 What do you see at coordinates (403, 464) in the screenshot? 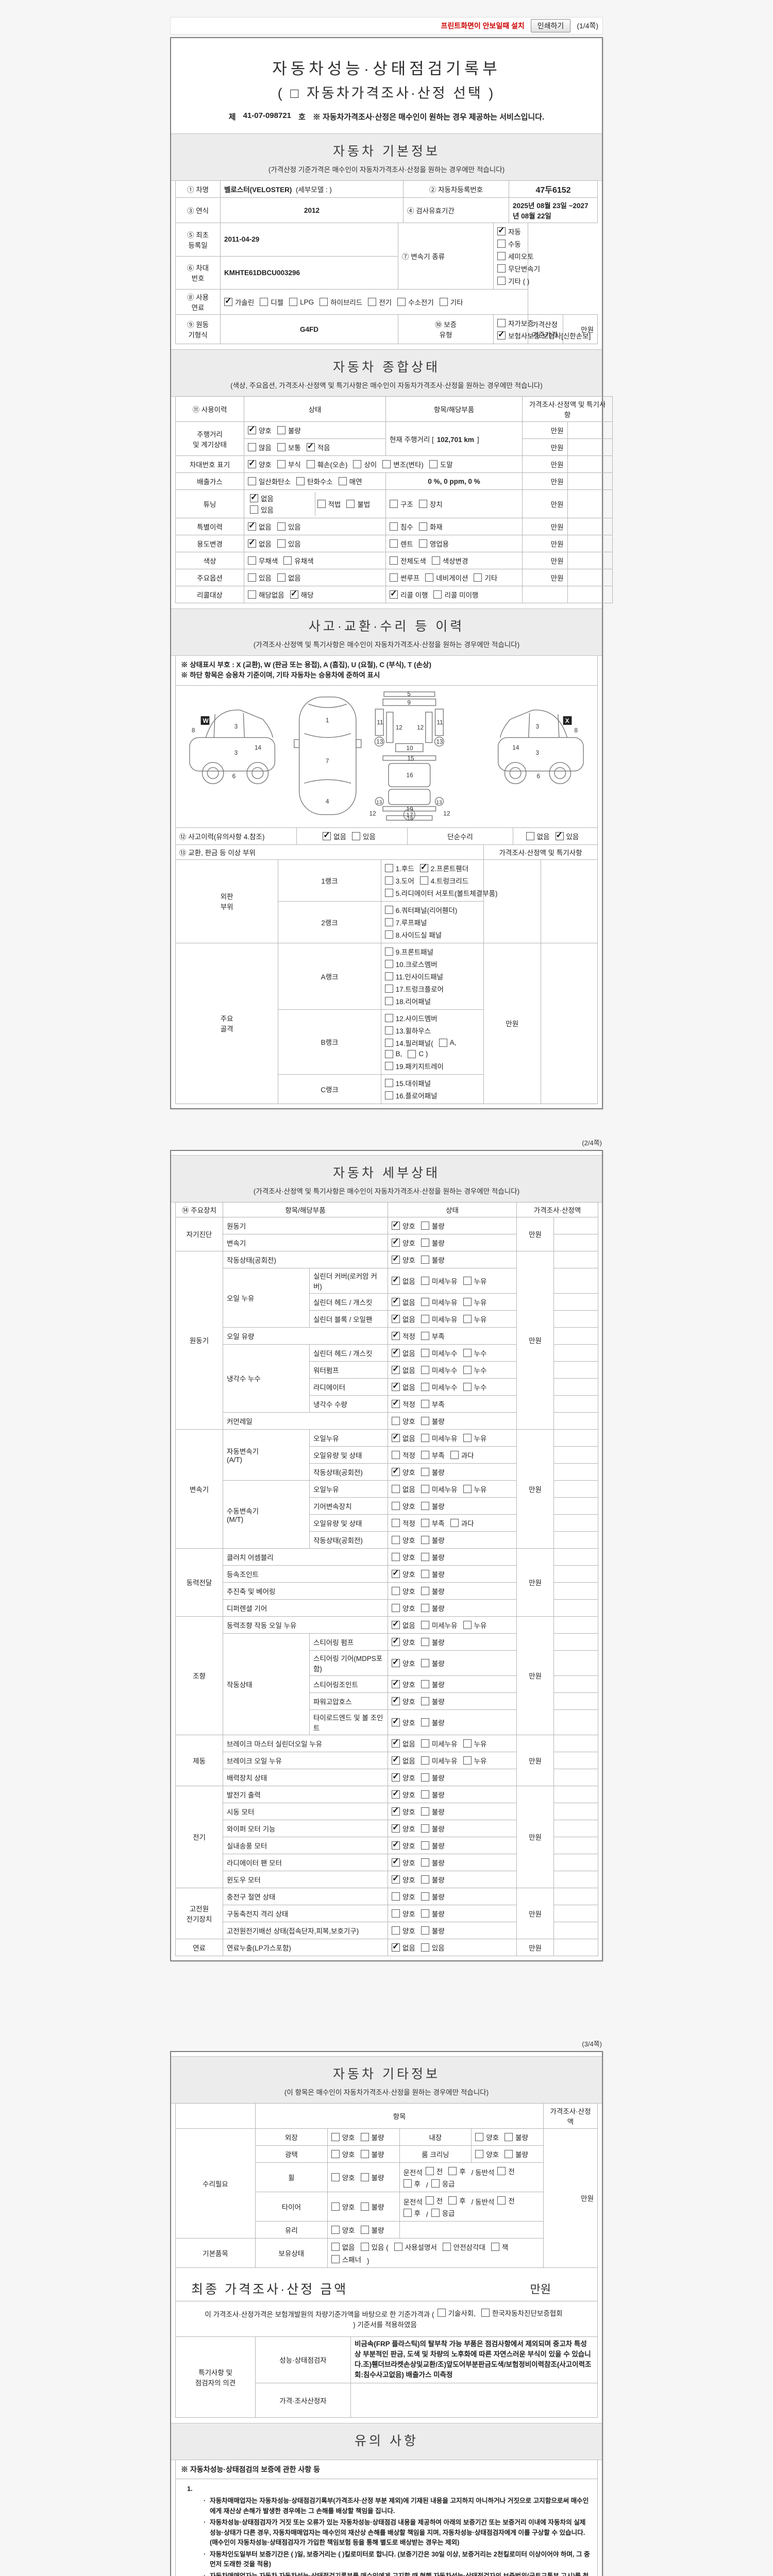
I see `unchecked-checkbox: 변조(변타)` at bounding box center [403, 464].